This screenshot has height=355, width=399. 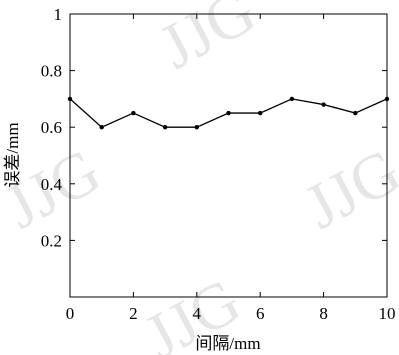 I want to click on y-tick-label: 0.2, so click(x=51, y=240).